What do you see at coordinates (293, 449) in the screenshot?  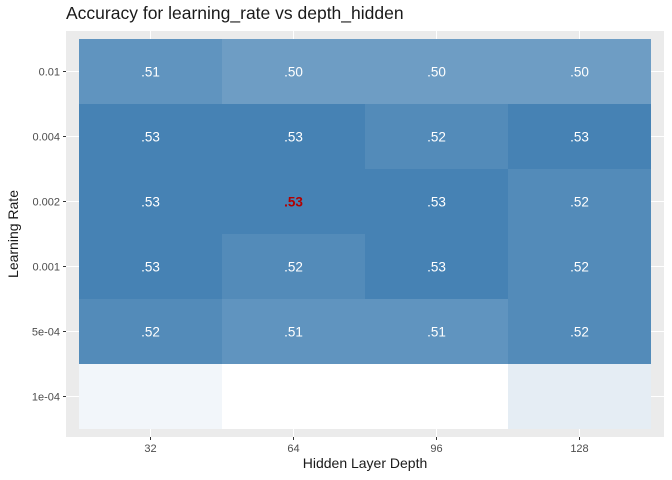 I see `x-tick-label: 64` at bounding box center [293, 449].